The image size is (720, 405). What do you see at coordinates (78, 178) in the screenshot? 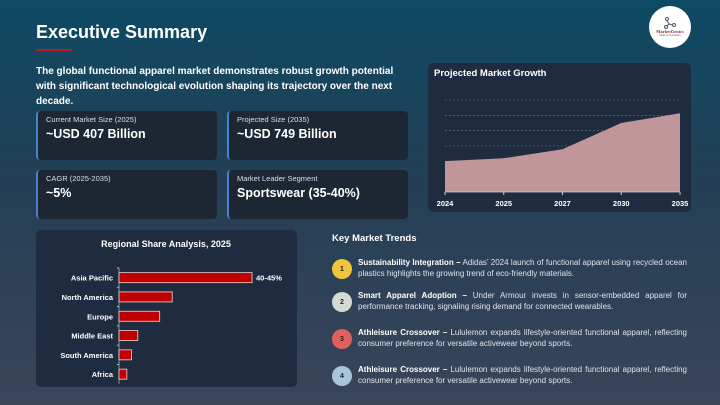
I see `metric-label: CAGR (2025-2035)` at bounding box center [78, 178].